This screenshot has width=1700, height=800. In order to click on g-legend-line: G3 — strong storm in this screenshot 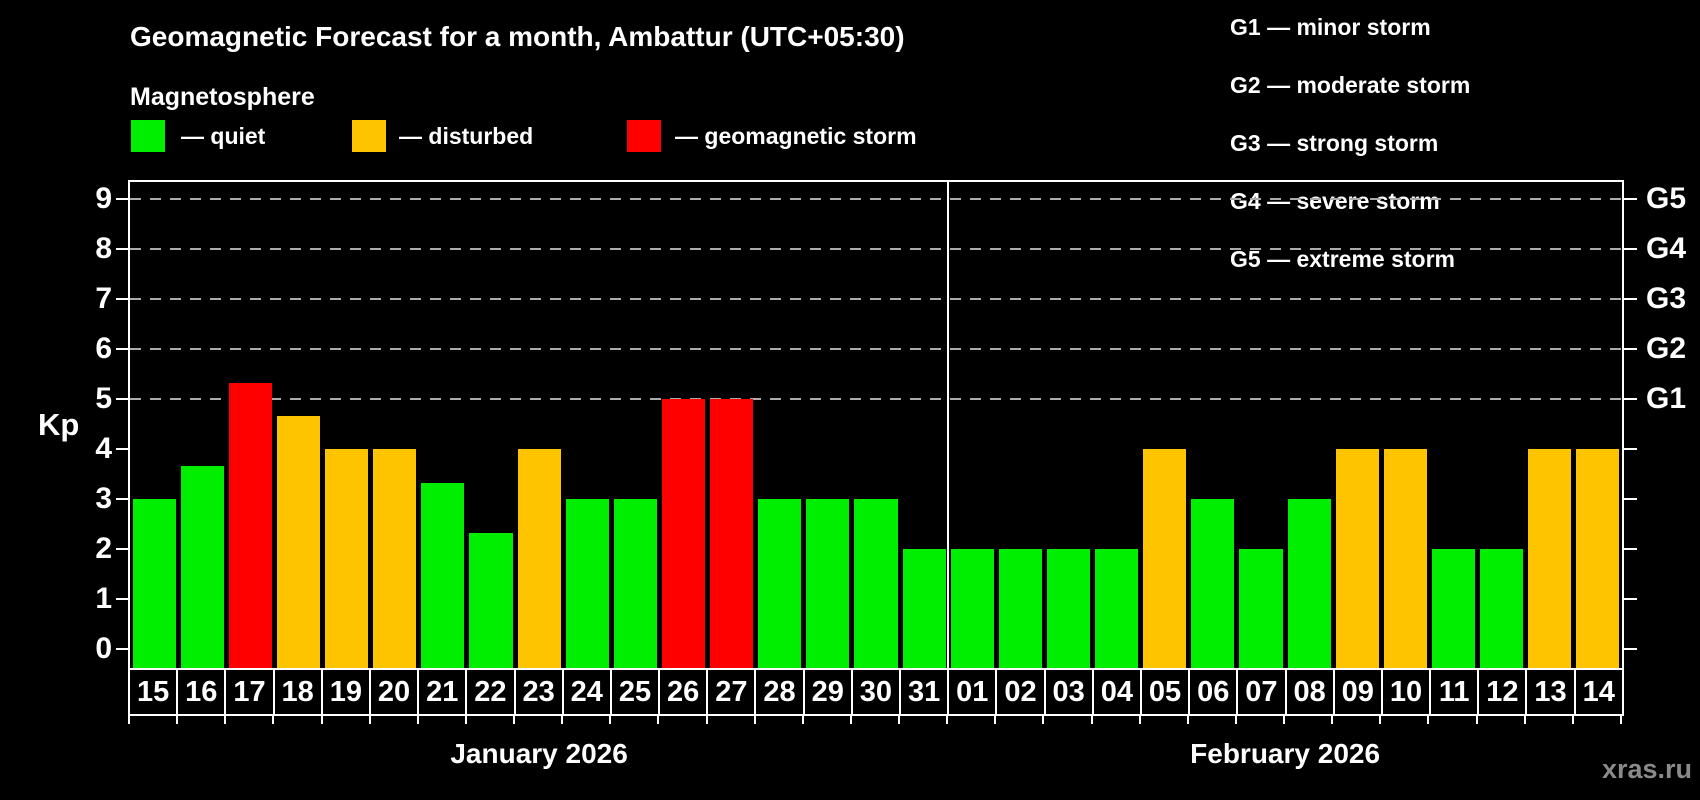, I will do `click(1334, 143)`.